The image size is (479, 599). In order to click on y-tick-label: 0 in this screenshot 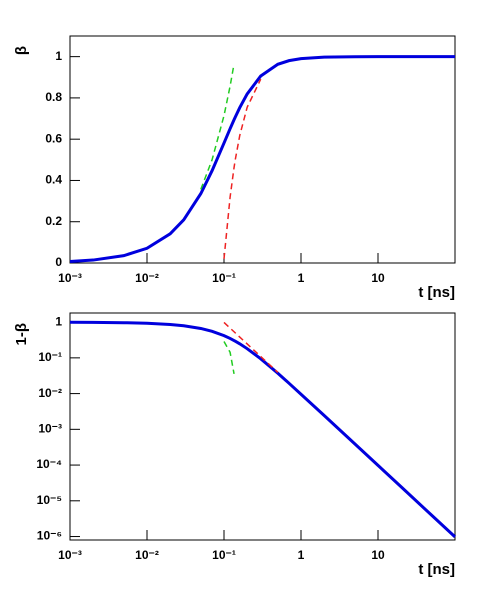, I will do `click(58, 262)`.